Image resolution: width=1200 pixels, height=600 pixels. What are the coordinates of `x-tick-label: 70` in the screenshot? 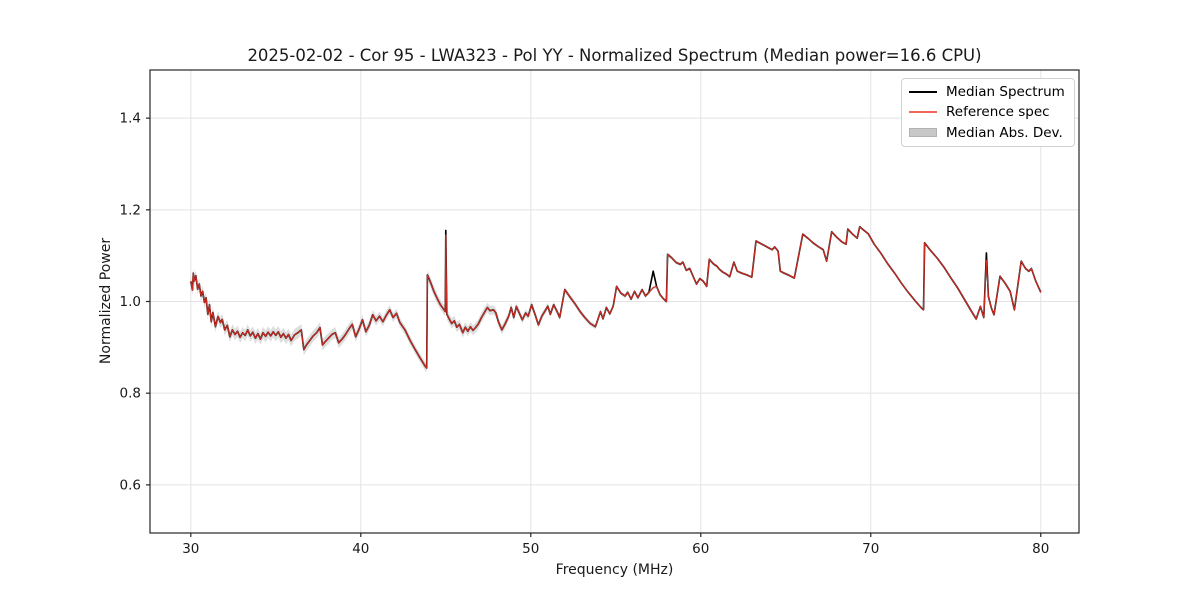 It's located at (870, 549).